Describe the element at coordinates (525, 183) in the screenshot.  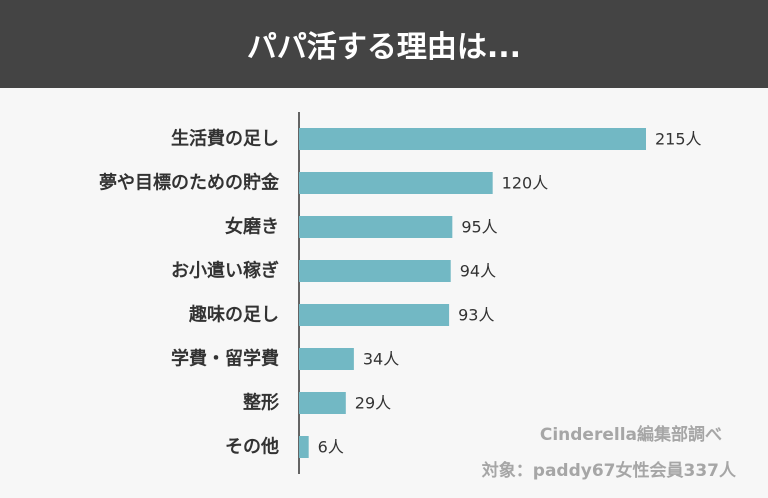
I see `value-label: 120人` at that location.